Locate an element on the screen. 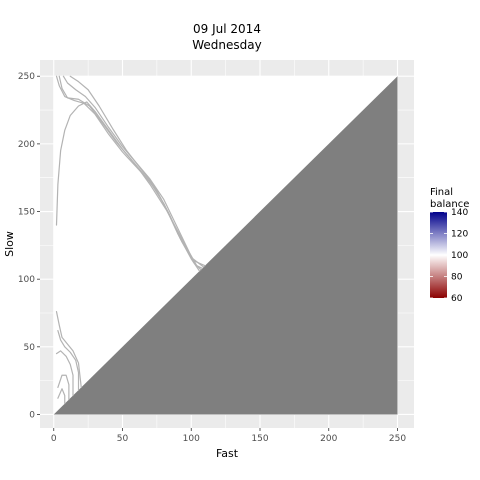 This screenshot has height=480, width=480. y-tick-label: 50 is located at coordinates (30, 348).